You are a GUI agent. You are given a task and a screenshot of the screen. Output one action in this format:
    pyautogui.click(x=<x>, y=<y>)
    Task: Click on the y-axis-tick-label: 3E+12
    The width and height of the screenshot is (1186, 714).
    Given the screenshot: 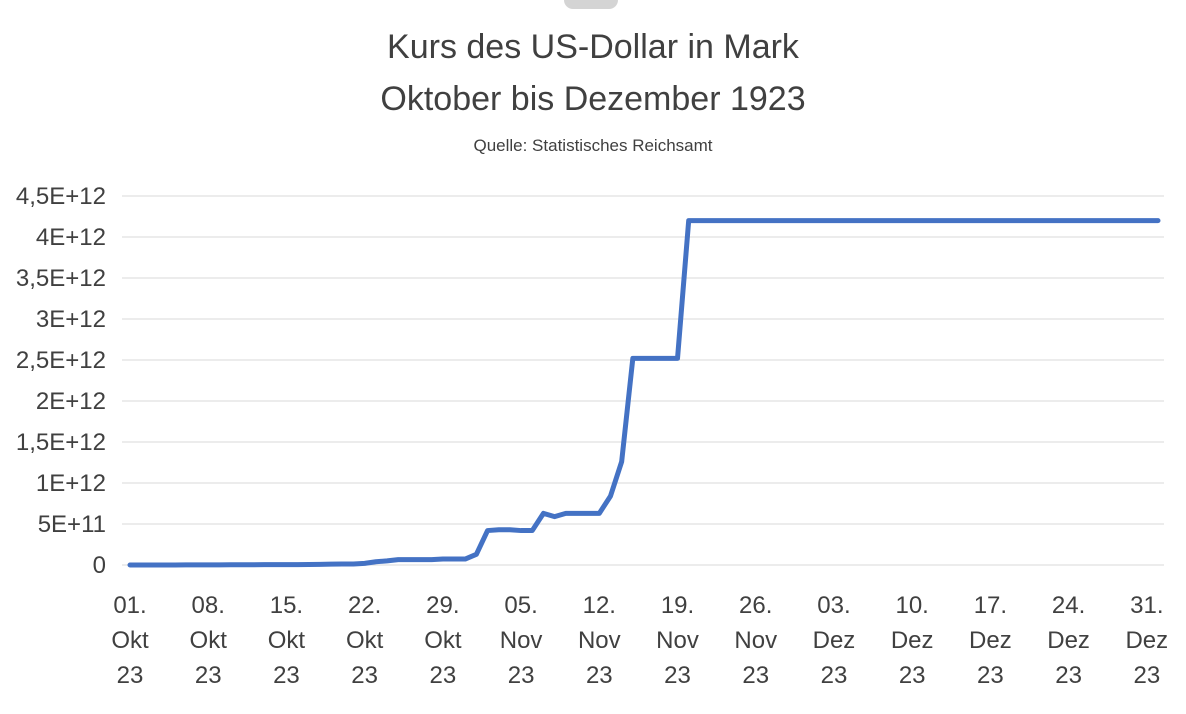 What is the action you would take?
    pyautogui.click(x=71, y=319)
    